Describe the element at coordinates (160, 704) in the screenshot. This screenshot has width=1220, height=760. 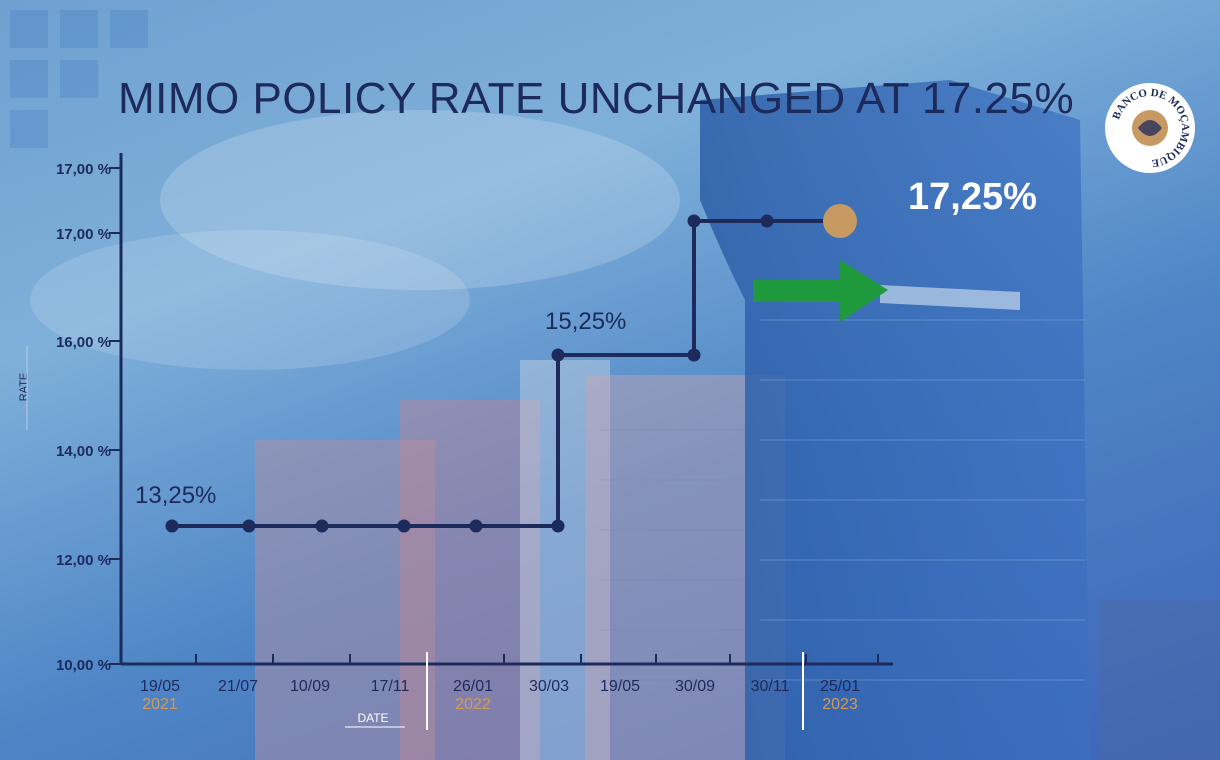
I see `year-label: 2021` at that location.